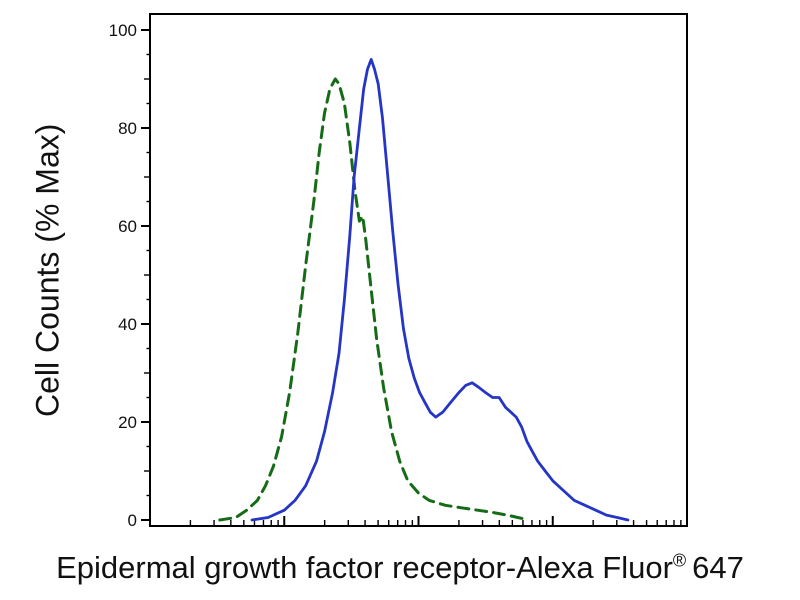  Describe the element at coordinates (127, 128) in the screenshot. I see `y-tick-label: 80` at that location.